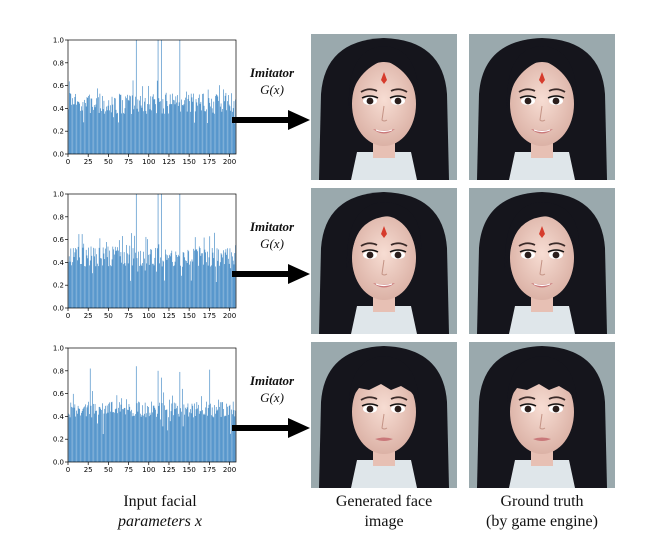  I want to click on left-eyebrow, so click(369, 398).